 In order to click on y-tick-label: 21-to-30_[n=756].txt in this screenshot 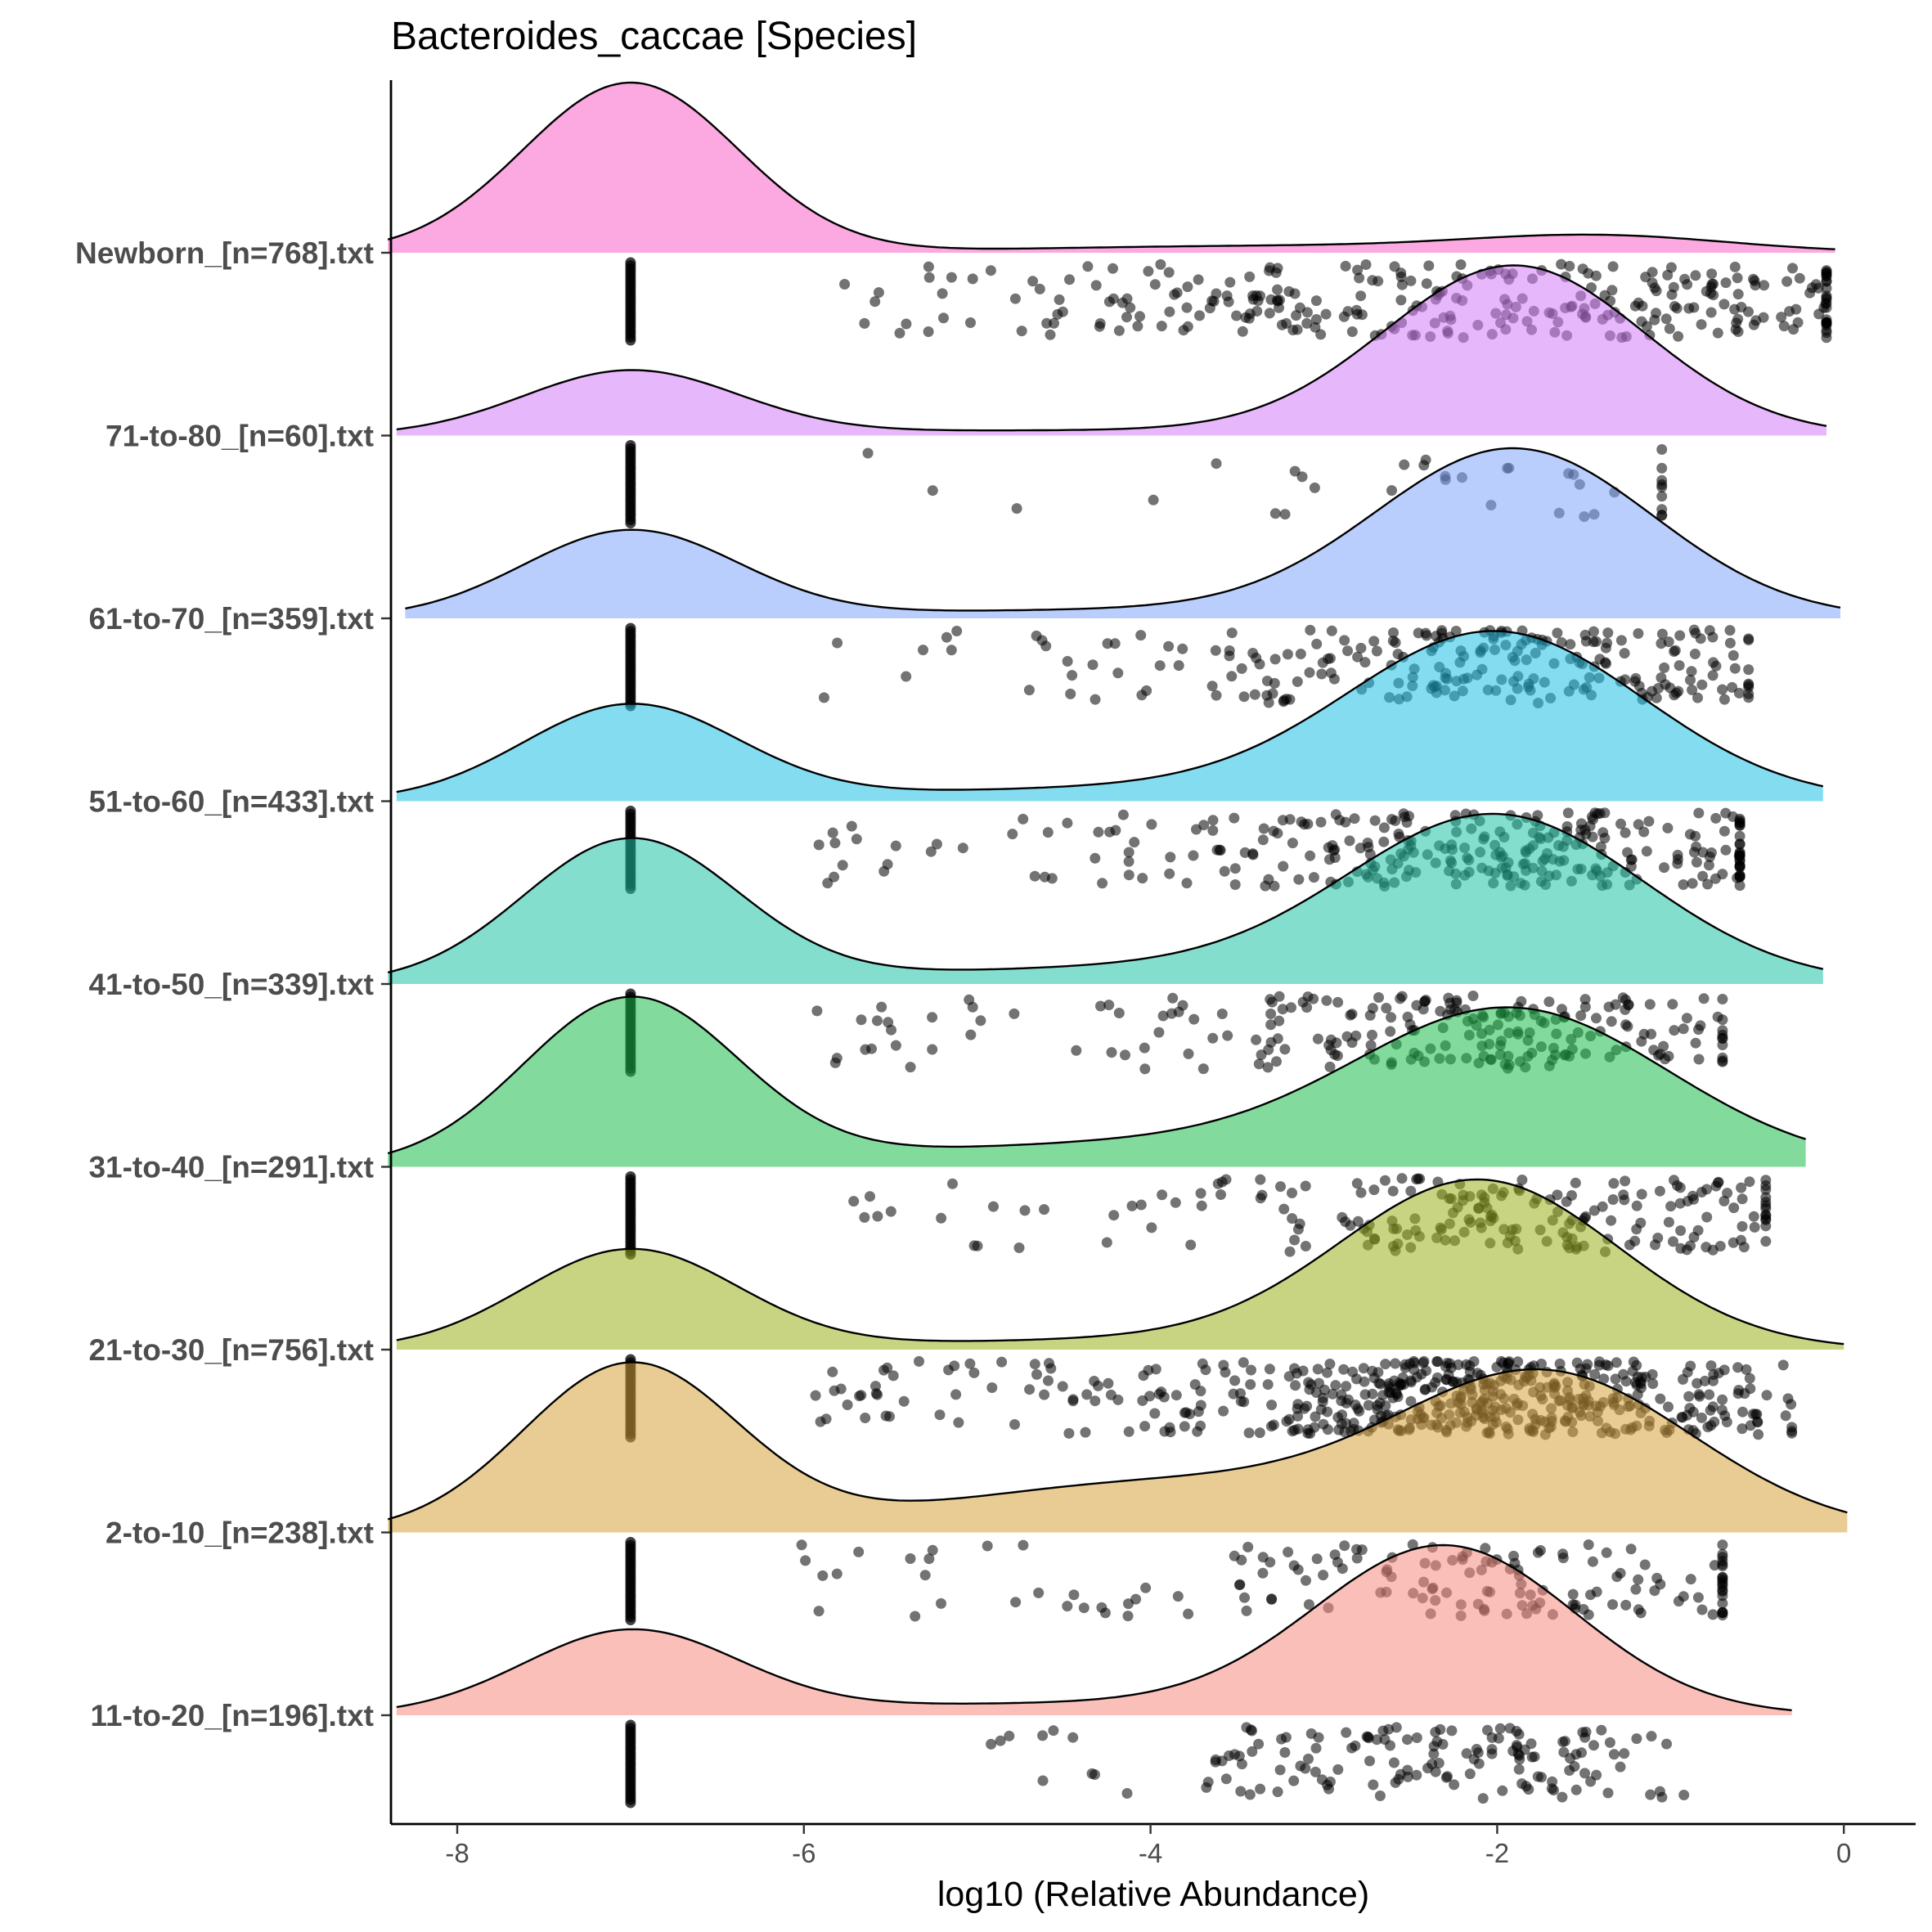, I will do `click(231, 1350)`.